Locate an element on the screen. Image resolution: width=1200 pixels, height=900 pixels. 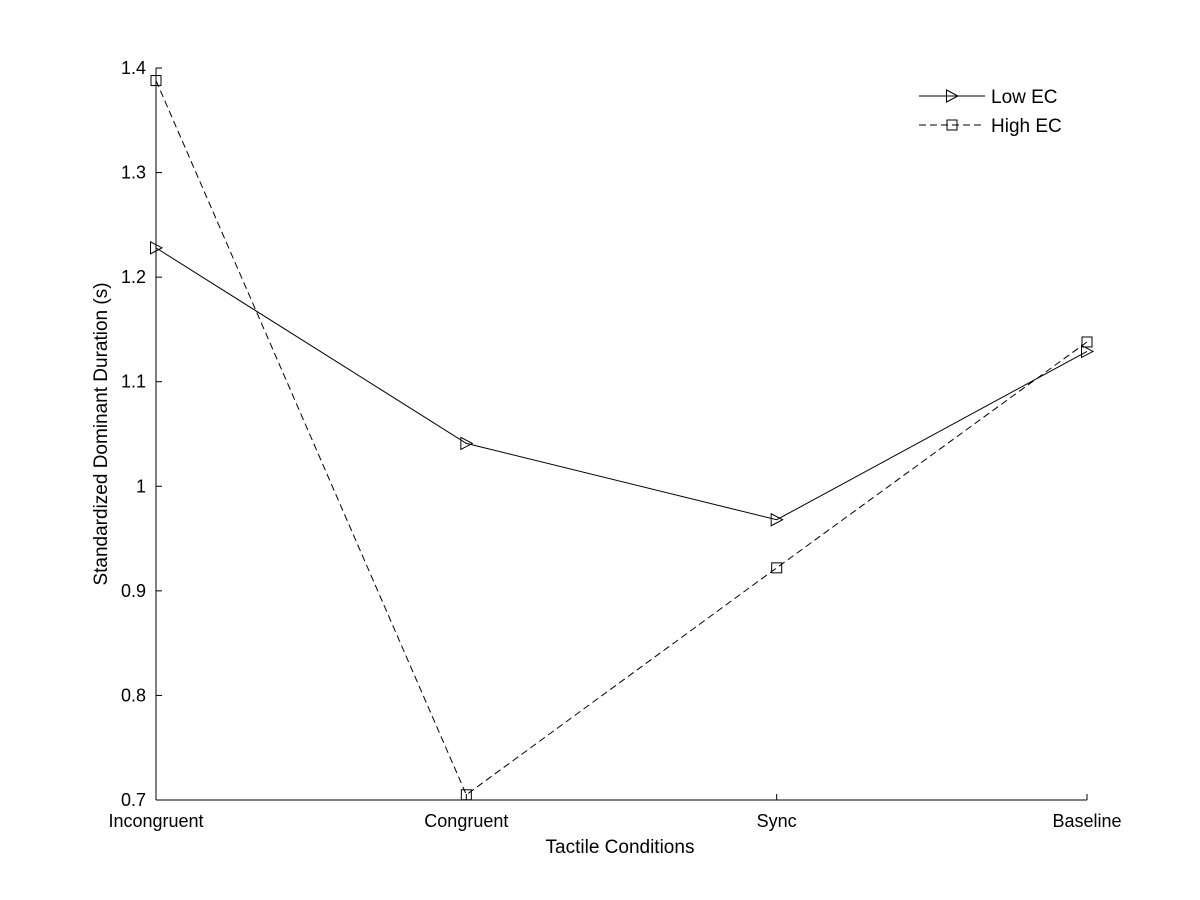
legend: Low EC High EC is located at coordinates (990, 112).